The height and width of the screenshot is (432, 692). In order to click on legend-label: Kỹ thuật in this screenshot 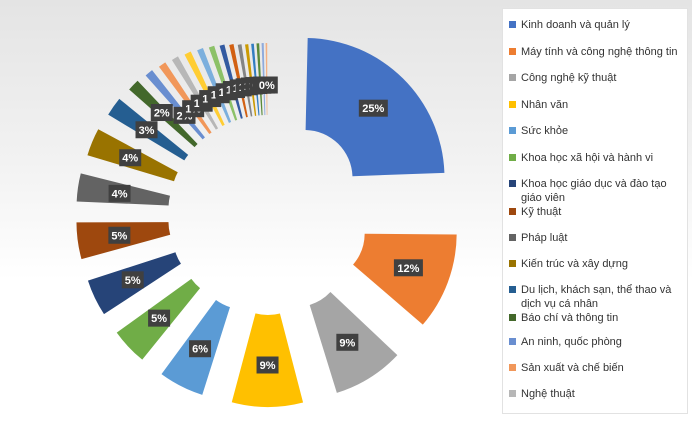, I will do `click(541, 212)`.